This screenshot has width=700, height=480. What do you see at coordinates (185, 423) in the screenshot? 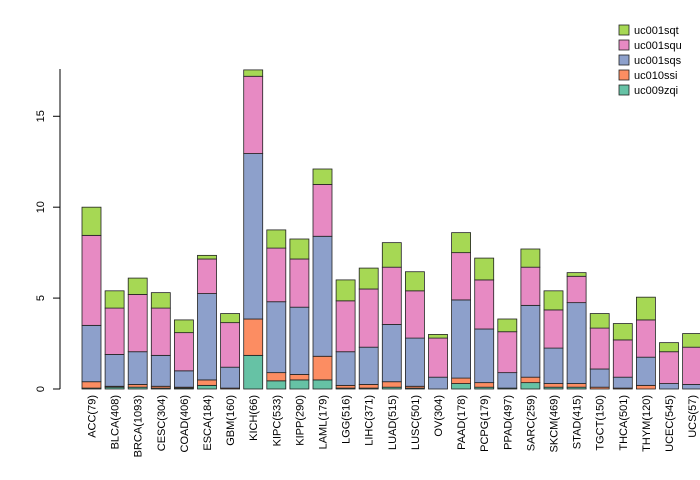
I see `x-category-label: COAD(406)` at bounding box center [185, 423].